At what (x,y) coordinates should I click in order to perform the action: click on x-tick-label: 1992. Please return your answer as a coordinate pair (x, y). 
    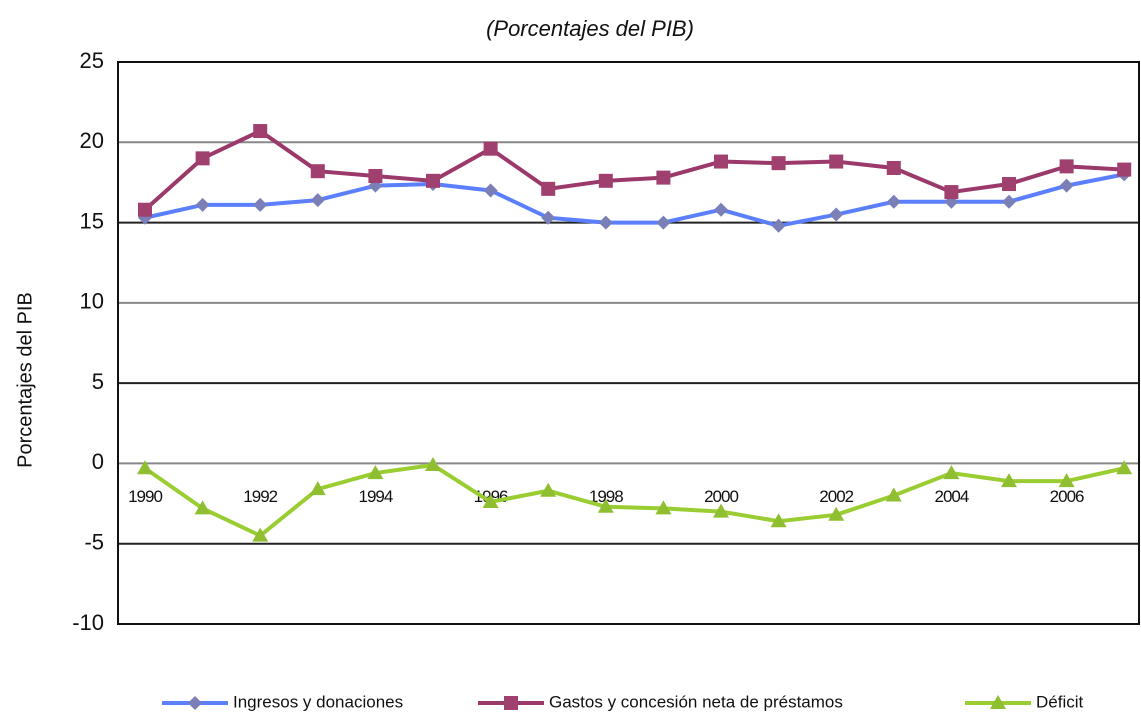
    Looking at the image, I should click on (260, 496).